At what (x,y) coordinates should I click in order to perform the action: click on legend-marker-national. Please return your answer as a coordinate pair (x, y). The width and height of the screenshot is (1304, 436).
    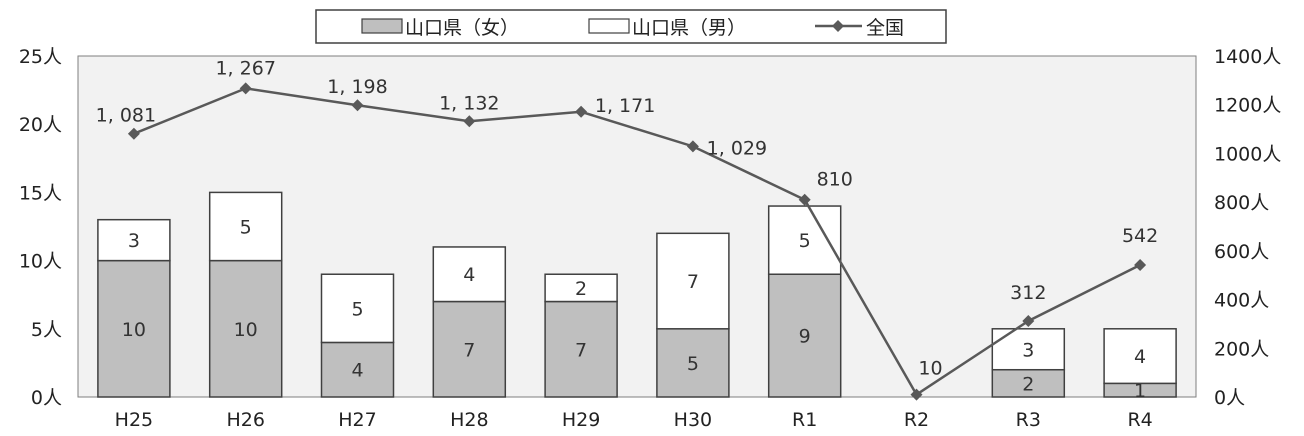
    Looking at the image, I should click on (838, 26).